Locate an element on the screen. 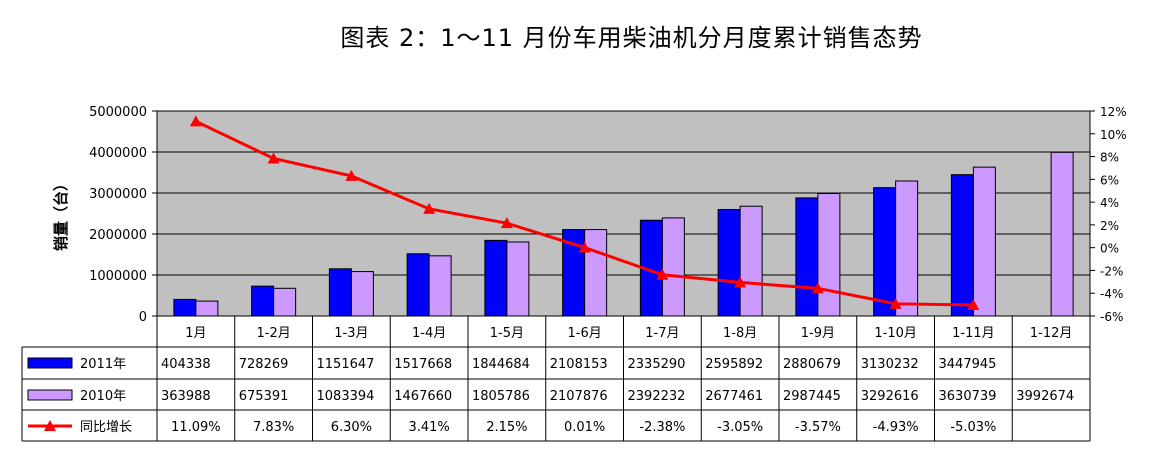 The height and width of the screenshot is (459, 1163). table-cell-value: 2335290 is located at coordinates (657, 364).